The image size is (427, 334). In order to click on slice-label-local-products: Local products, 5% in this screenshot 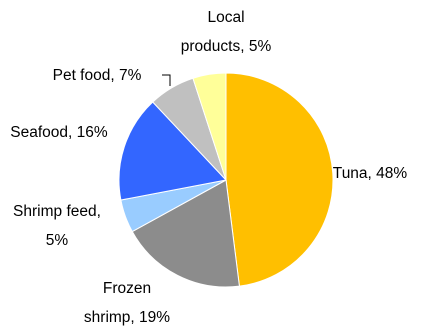, I will do `click(226, 32)`.